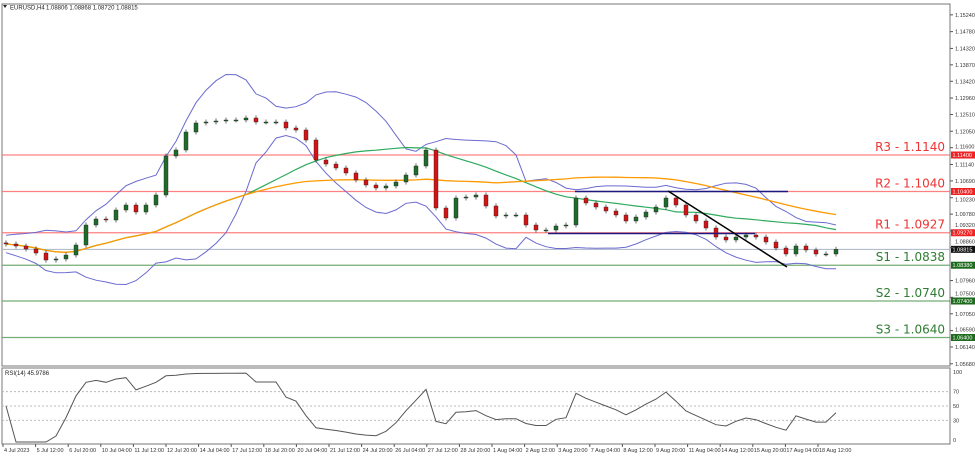 This screenshot has width=975, height=456. What do you see at coordinates (802, 451) in the screenshot?
I see `time-tick-label: 17 Aug 04:00` at bounding box center [802, 451].